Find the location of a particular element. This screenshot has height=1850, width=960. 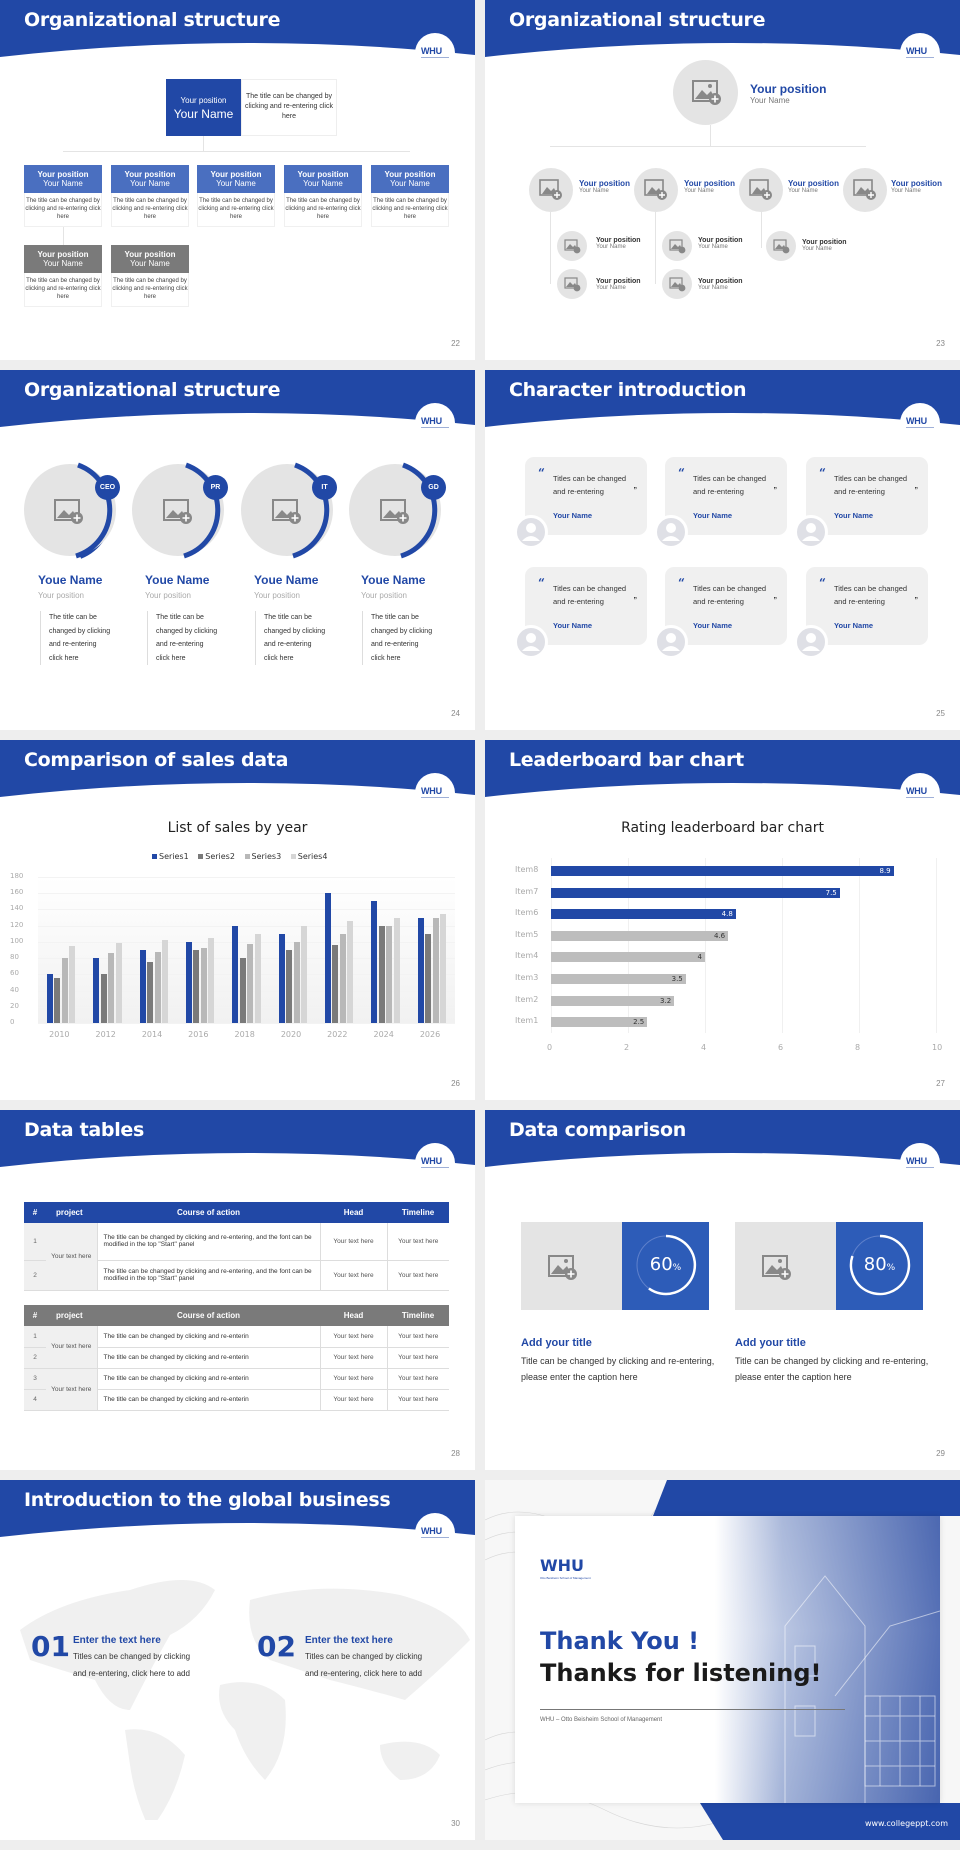

slide-header: Data tables is located at coordinates (237, 1140).